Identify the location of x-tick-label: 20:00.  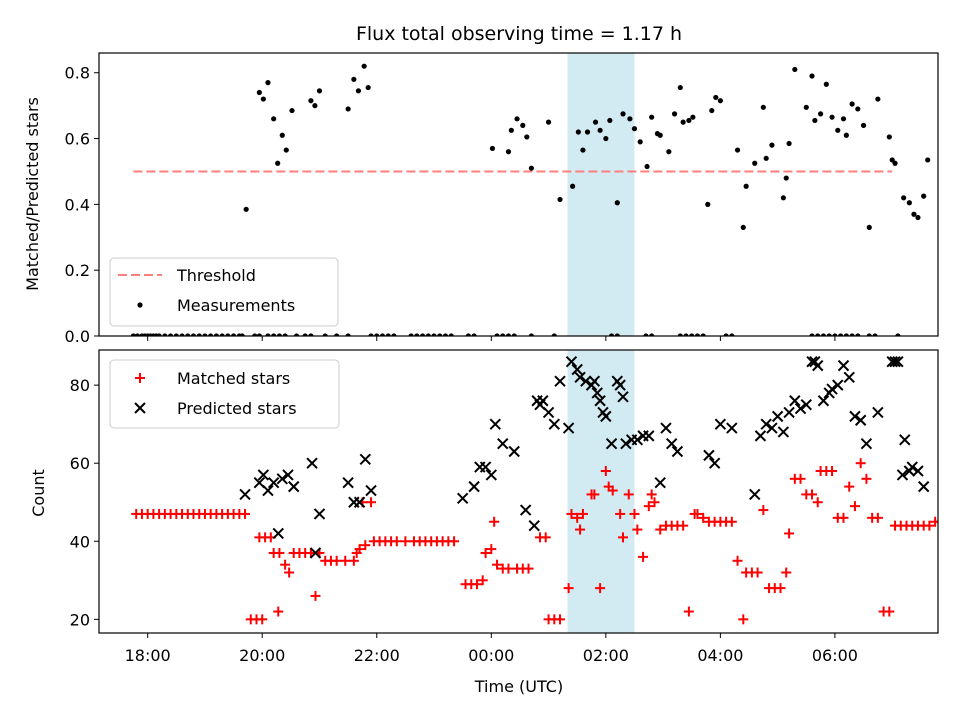
(262, 655).